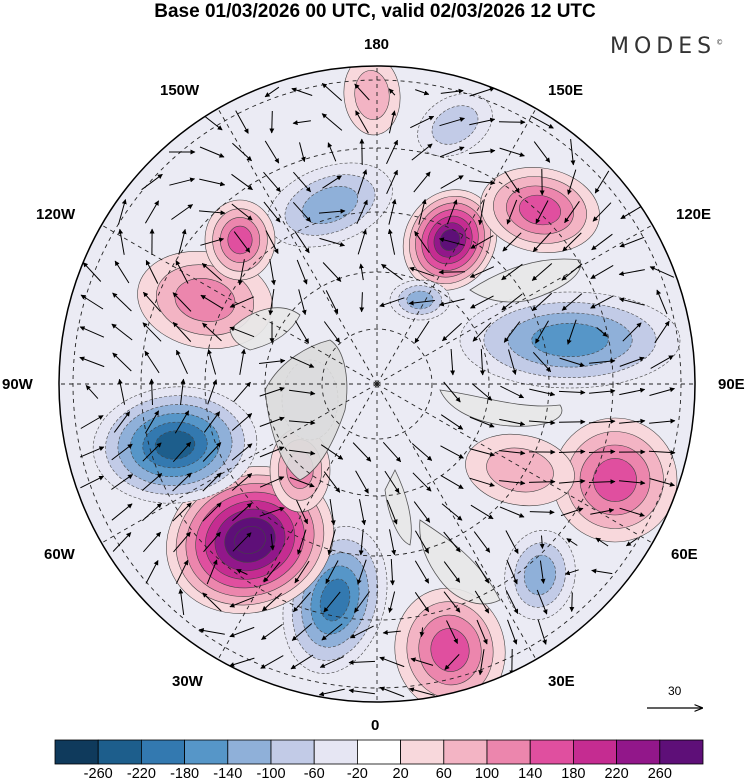  I want to click on colorbar-tick-label: -180, so click(185, 774).